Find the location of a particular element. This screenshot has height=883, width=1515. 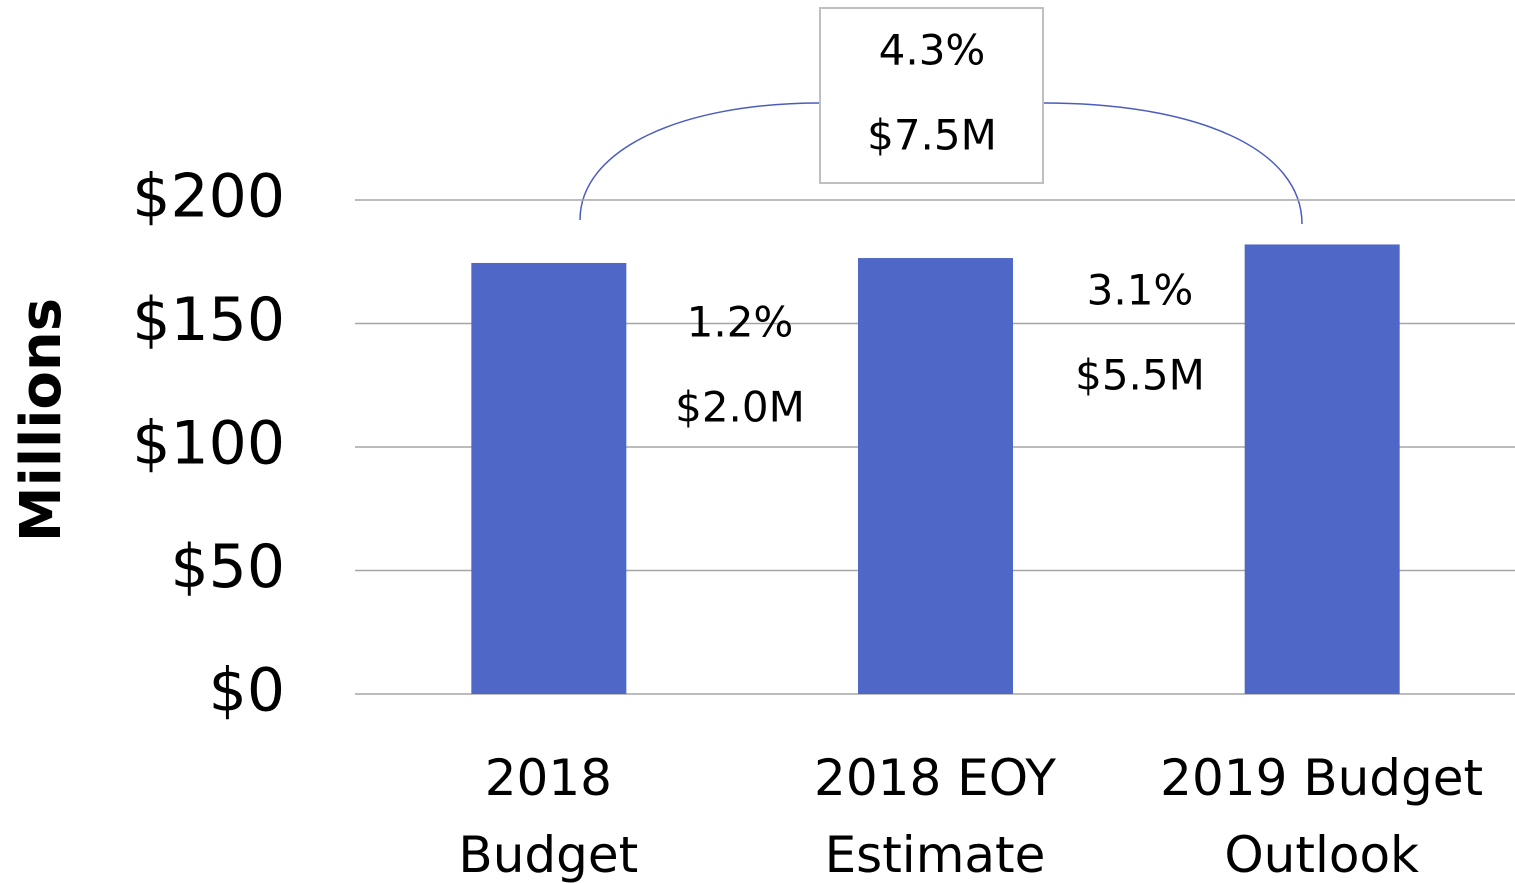

x-tick-label: 2019 Budget Outlook is located at coordinates (1322, 816).